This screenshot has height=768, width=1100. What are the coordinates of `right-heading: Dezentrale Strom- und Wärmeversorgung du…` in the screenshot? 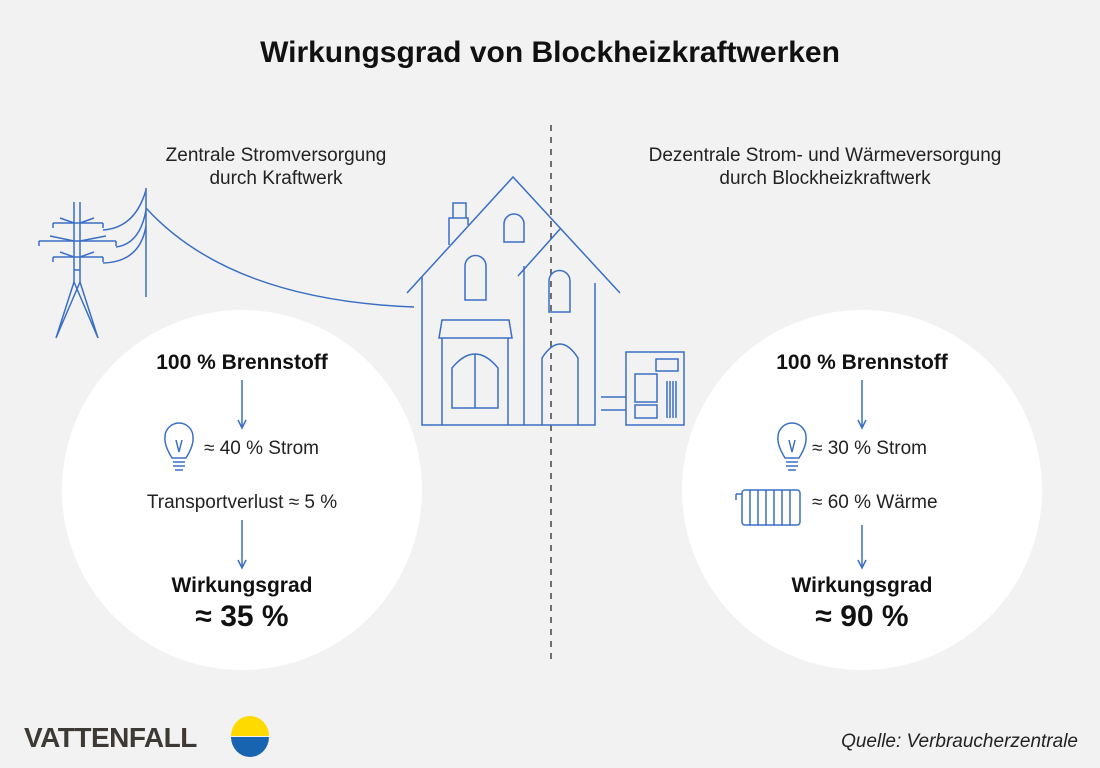 It's located at (825, 167).